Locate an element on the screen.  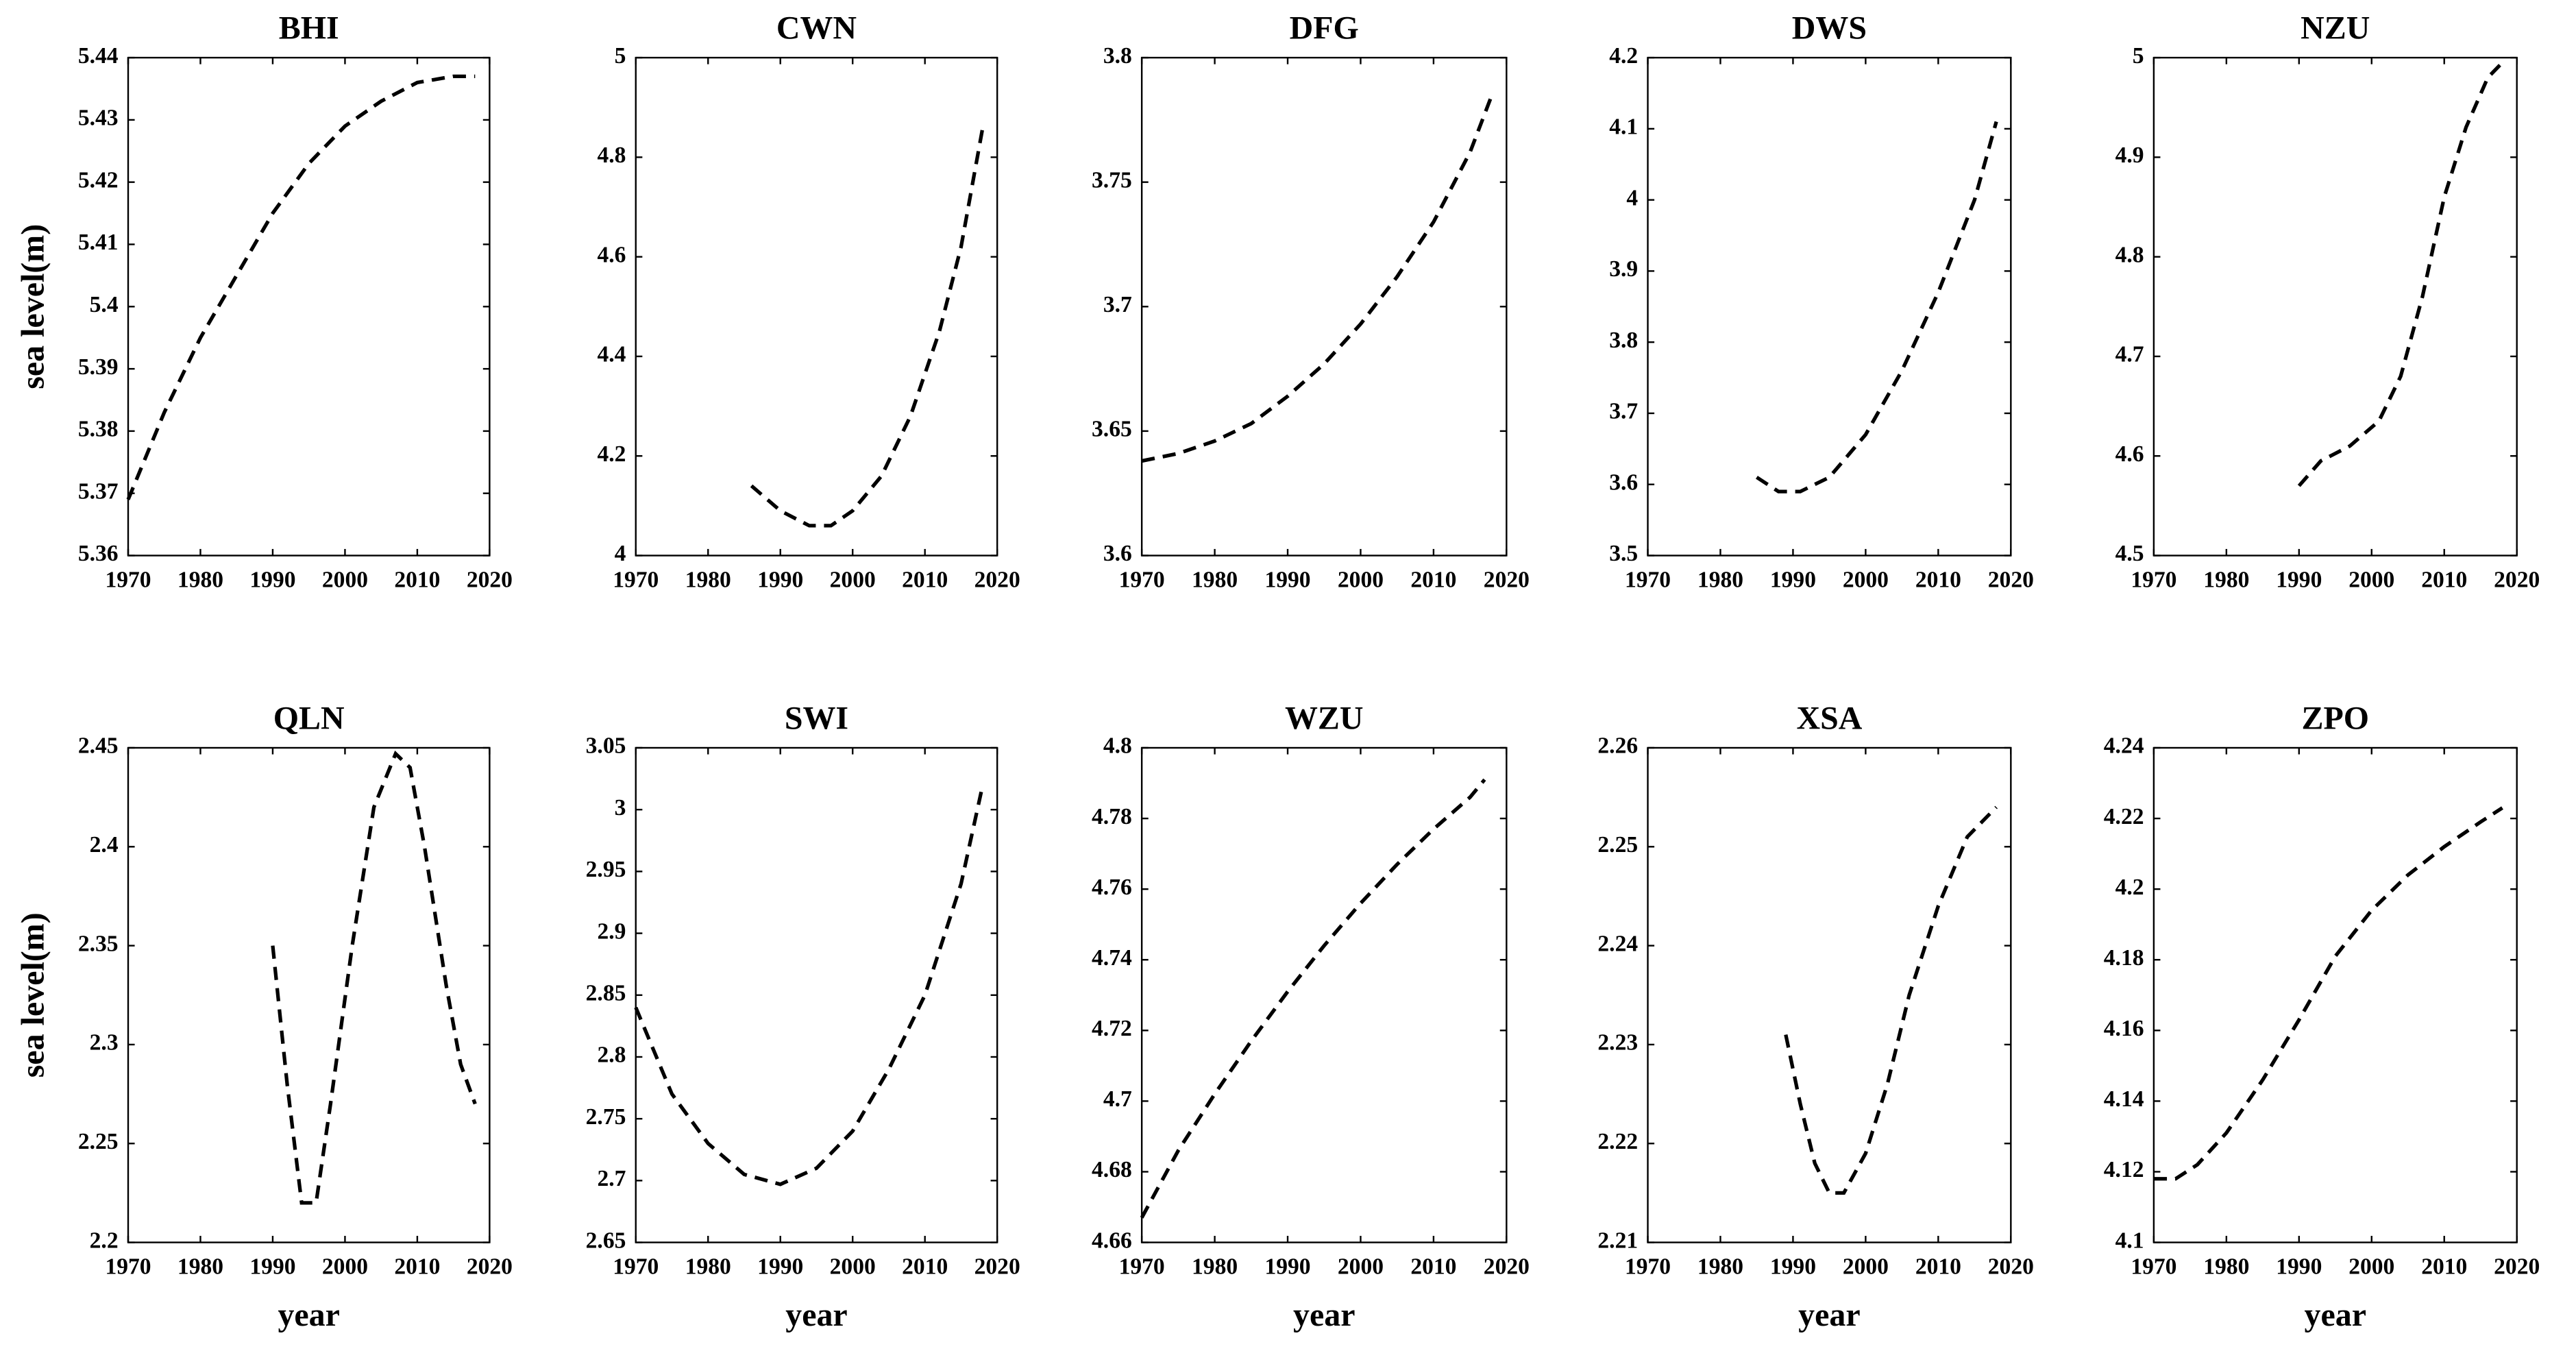
y-tick-label: 4.9 is located at coordinates (2130, 155).